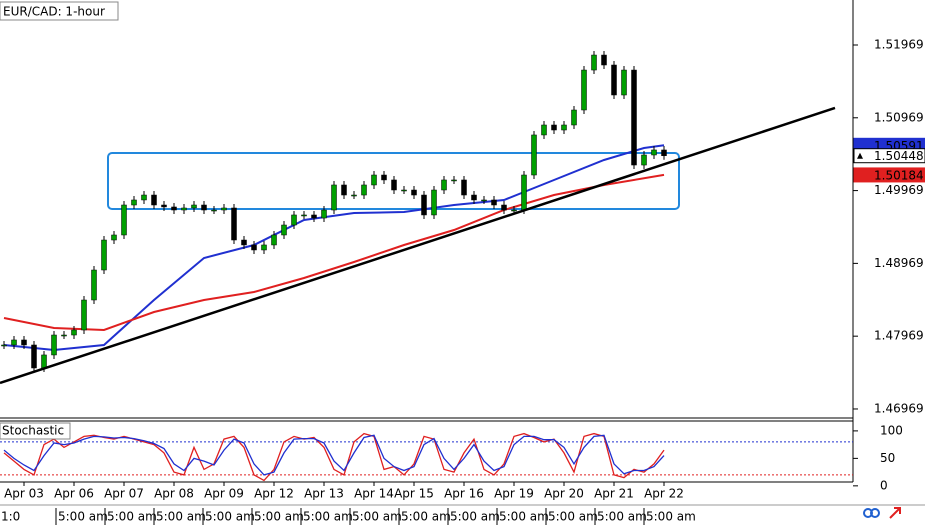  I want to click on x-tick-label: Apr 16, so click(464, 494).